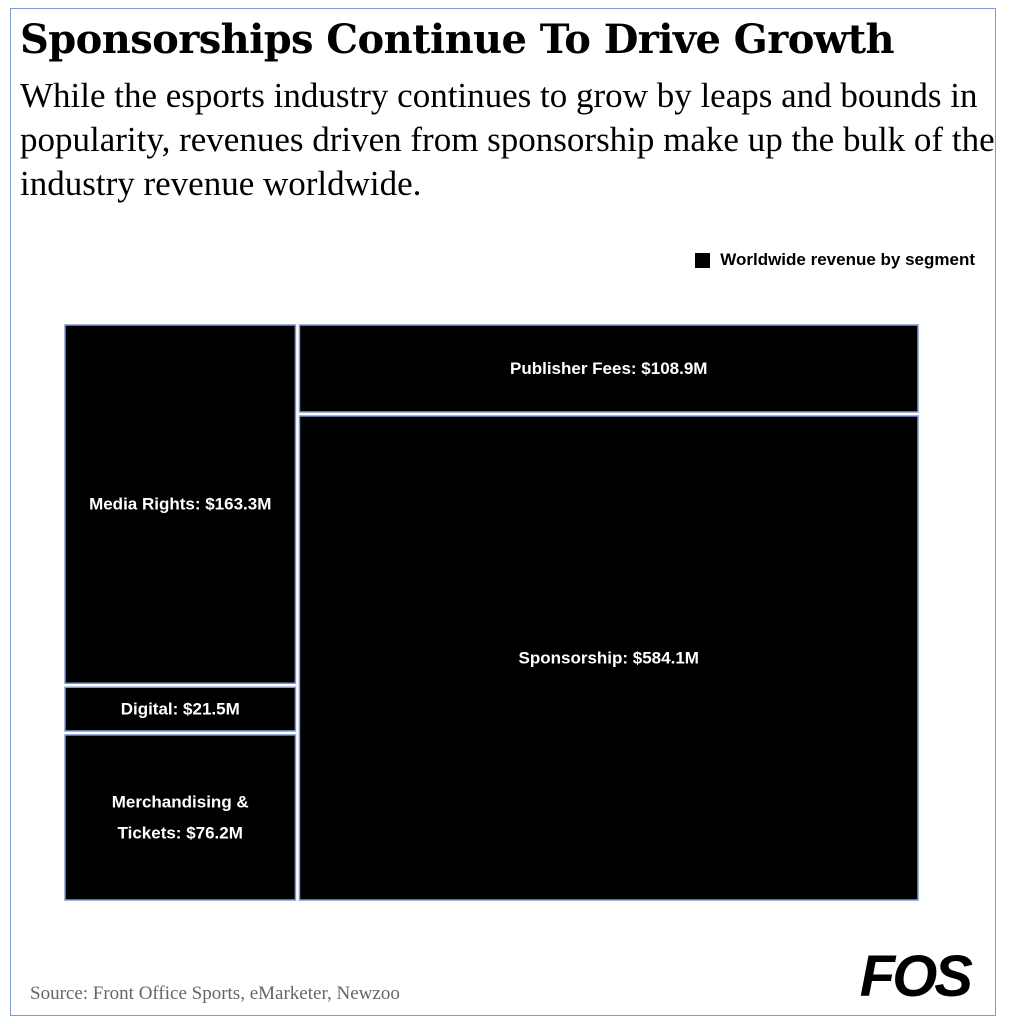 The image size is (1010, 1024). Describe the element at coordinates (703, 260) in the screenshot. I see `legend-swatch` at that location.